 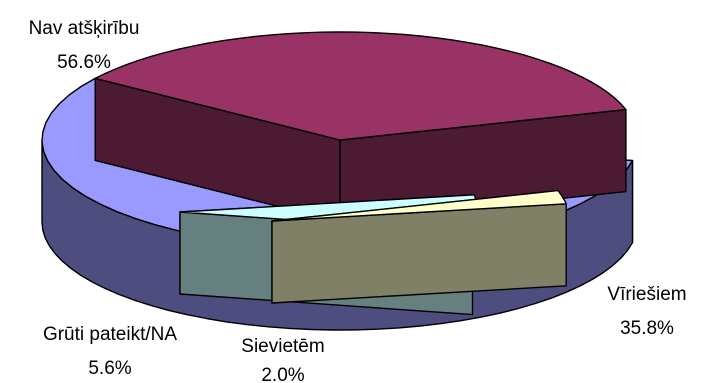 I want to click on slice-value-sievietem: 2.0%, so click(x=282, y=374).